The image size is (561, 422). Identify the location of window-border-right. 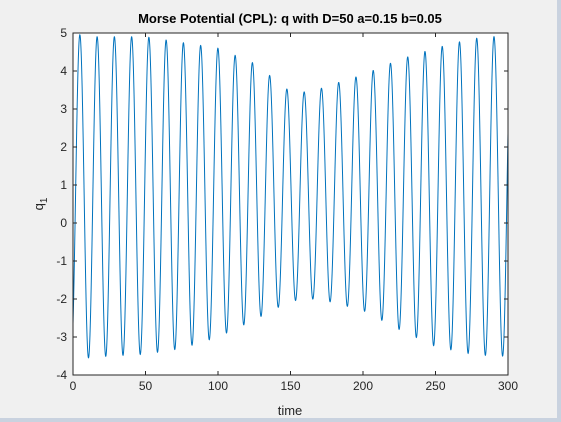
(559, 211).